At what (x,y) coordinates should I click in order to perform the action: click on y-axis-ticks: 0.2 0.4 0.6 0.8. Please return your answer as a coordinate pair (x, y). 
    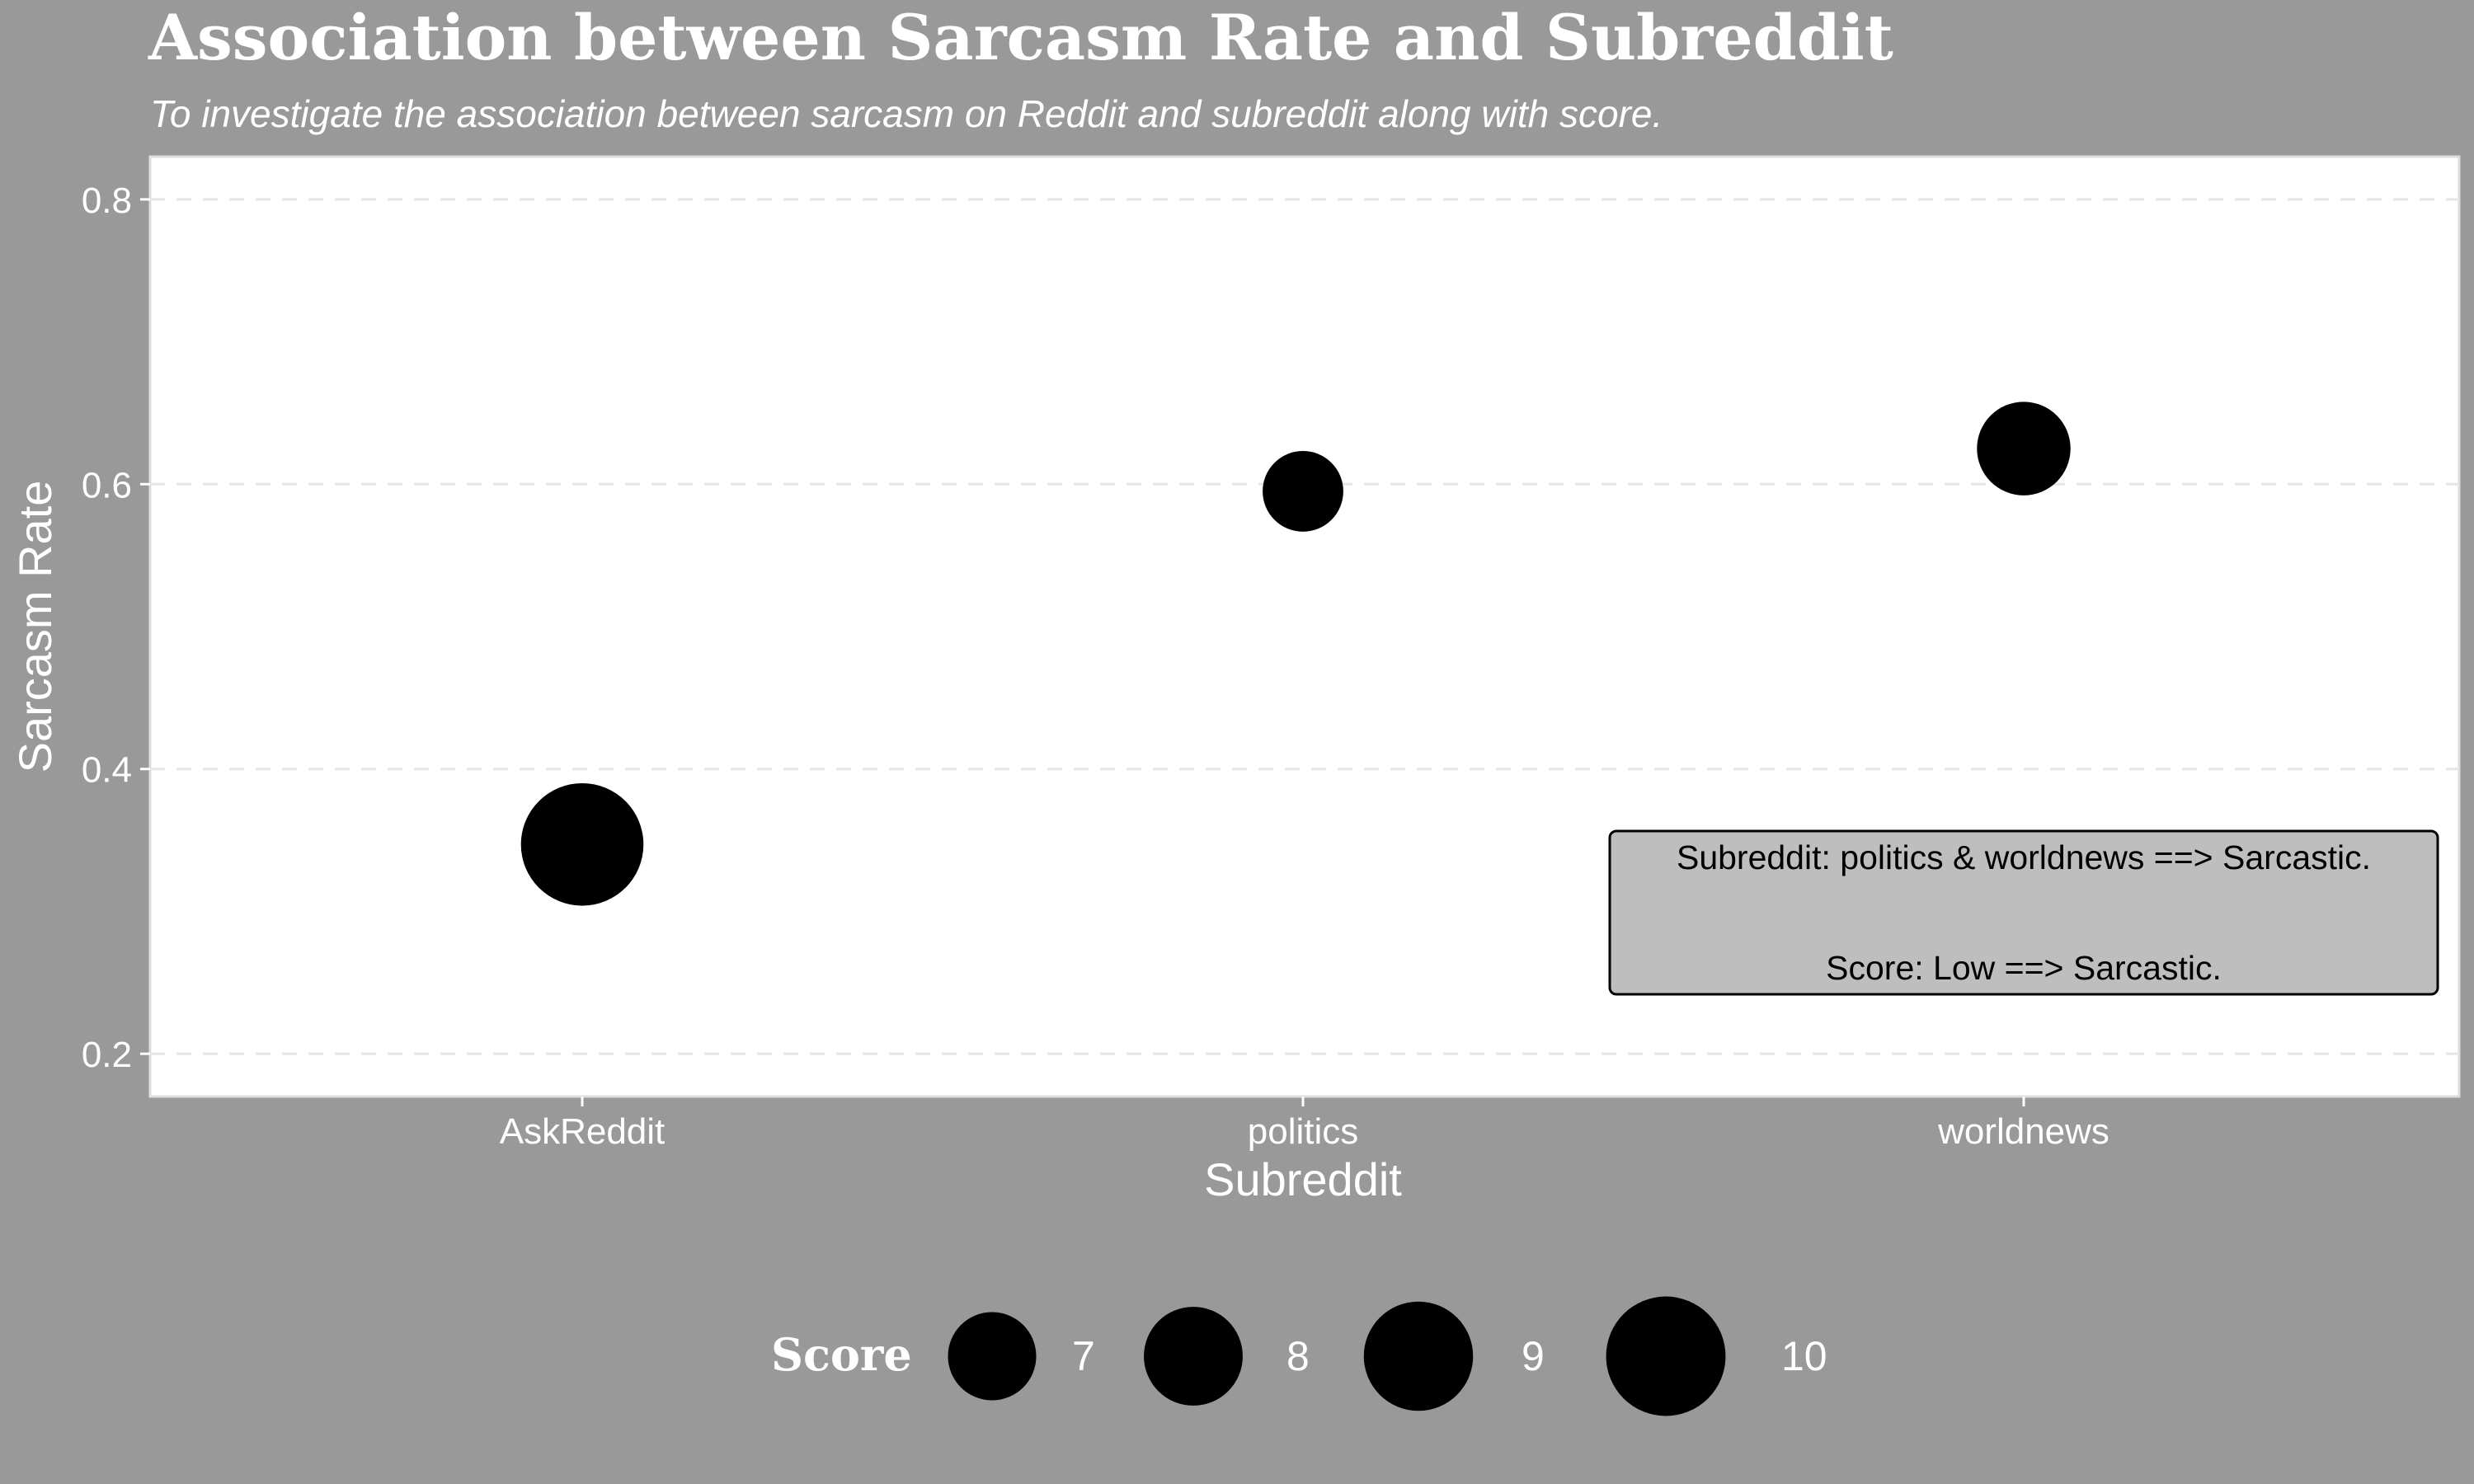
    Looking at the image, I should click on (116, 628).